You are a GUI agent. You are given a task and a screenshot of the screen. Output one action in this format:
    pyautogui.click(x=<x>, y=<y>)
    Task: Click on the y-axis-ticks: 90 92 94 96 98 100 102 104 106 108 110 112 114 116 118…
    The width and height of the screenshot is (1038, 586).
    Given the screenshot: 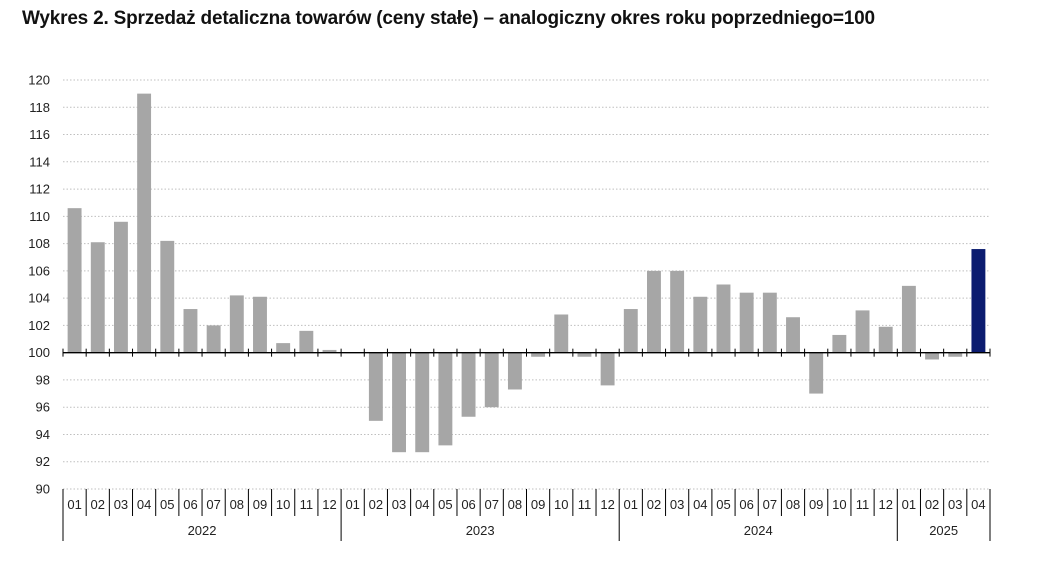 What is the action you would take?
    pyautogui.click(x=39, y=285)
    